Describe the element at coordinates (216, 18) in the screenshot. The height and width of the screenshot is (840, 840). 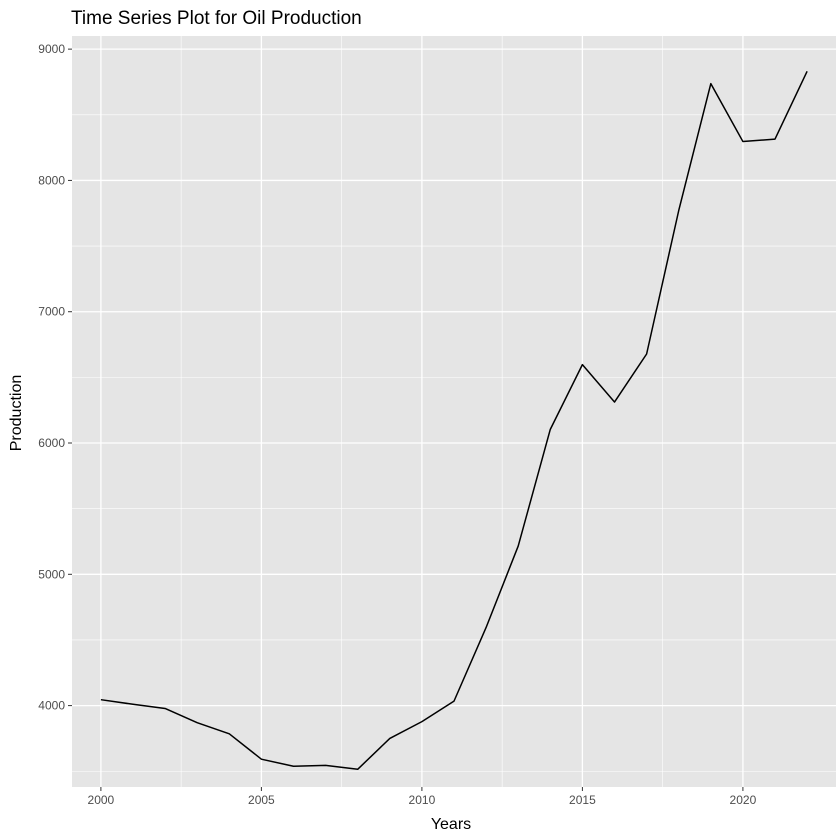
I see `chart-title: Time Series Plot for Oil Production` at that location.